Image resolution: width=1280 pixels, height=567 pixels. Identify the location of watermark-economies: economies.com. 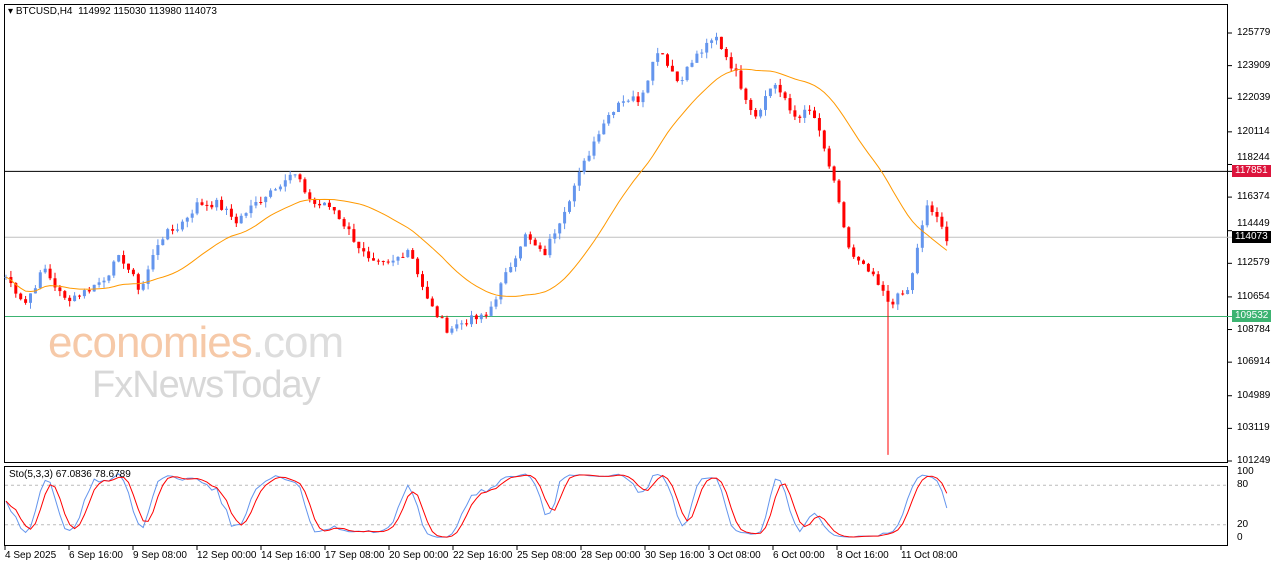
(196, 342).